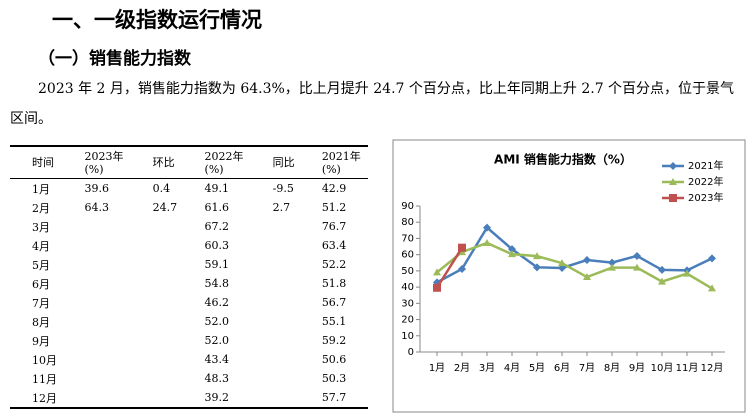 Image resolution: width=750 pixels, height=420 pixels. Describe the element at coordinates (537, 368) in the screenshot. I see `x-tick-label: 5月` at that location.